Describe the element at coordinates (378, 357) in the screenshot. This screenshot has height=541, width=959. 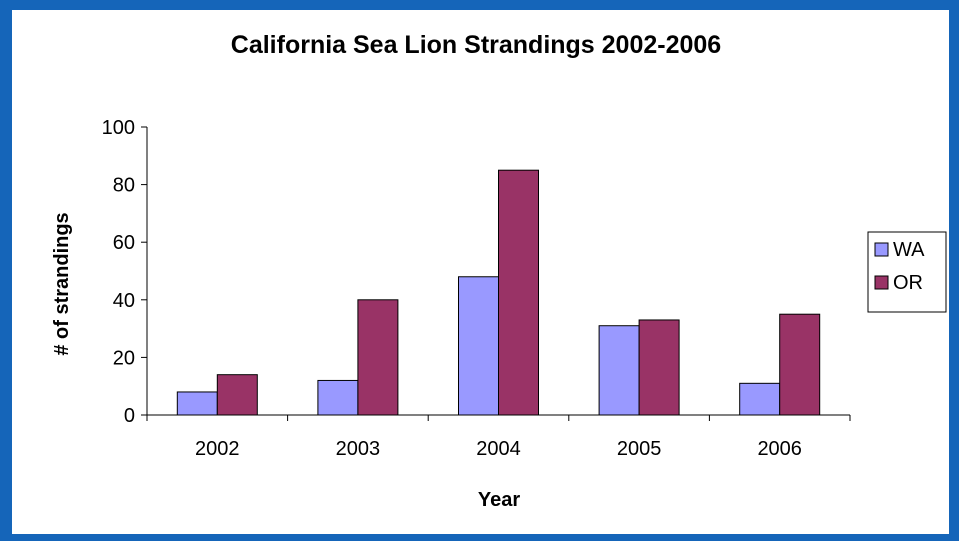
I see `bar-or-2003` at that location.